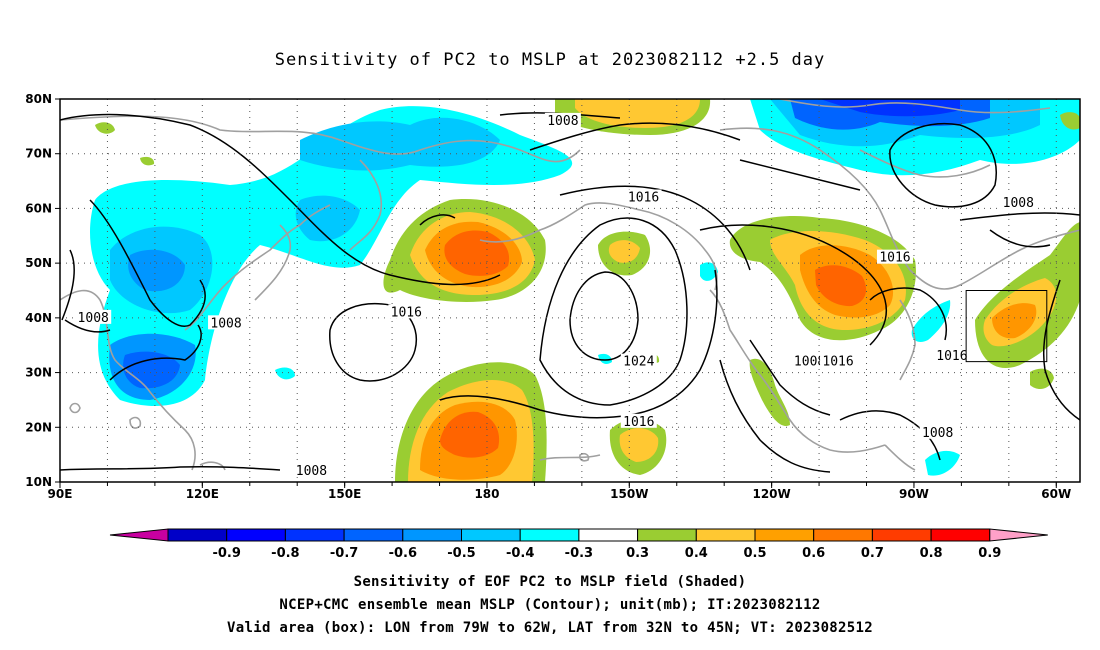  What do you see at coordinates (989, 553) in the screenshot?
I see `colorbar-tick-label: 0.9` at bounding box center [989, 553].